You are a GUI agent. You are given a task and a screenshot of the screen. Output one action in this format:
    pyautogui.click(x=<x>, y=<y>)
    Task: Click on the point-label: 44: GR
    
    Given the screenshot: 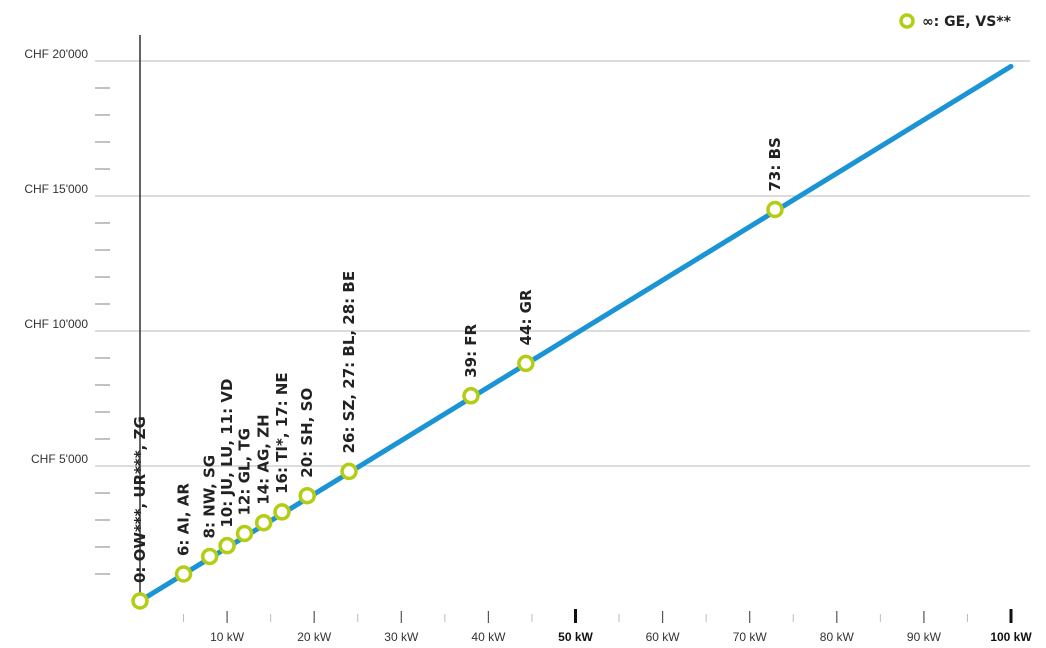 What is the action you would take?
    pyautogui.click(x=526, y=317)
    